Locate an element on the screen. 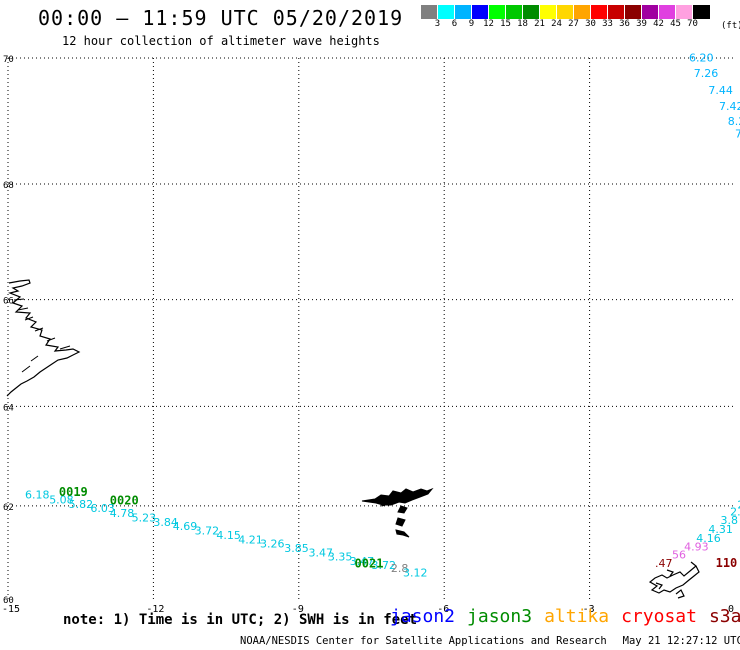 This screenshot has height=650, width=740. swh-value-label: 2 is located at coordinates (738, 504).